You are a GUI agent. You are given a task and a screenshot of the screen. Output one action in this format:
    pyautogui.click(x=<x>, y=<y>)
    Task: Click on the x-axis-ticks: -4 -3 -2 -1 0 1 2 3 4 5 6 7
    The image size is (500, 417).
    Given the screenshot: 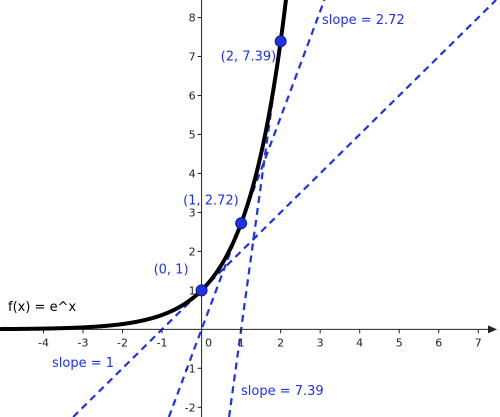 What is the action you would take?
    pyautogui.click(x=260, y=339)
    